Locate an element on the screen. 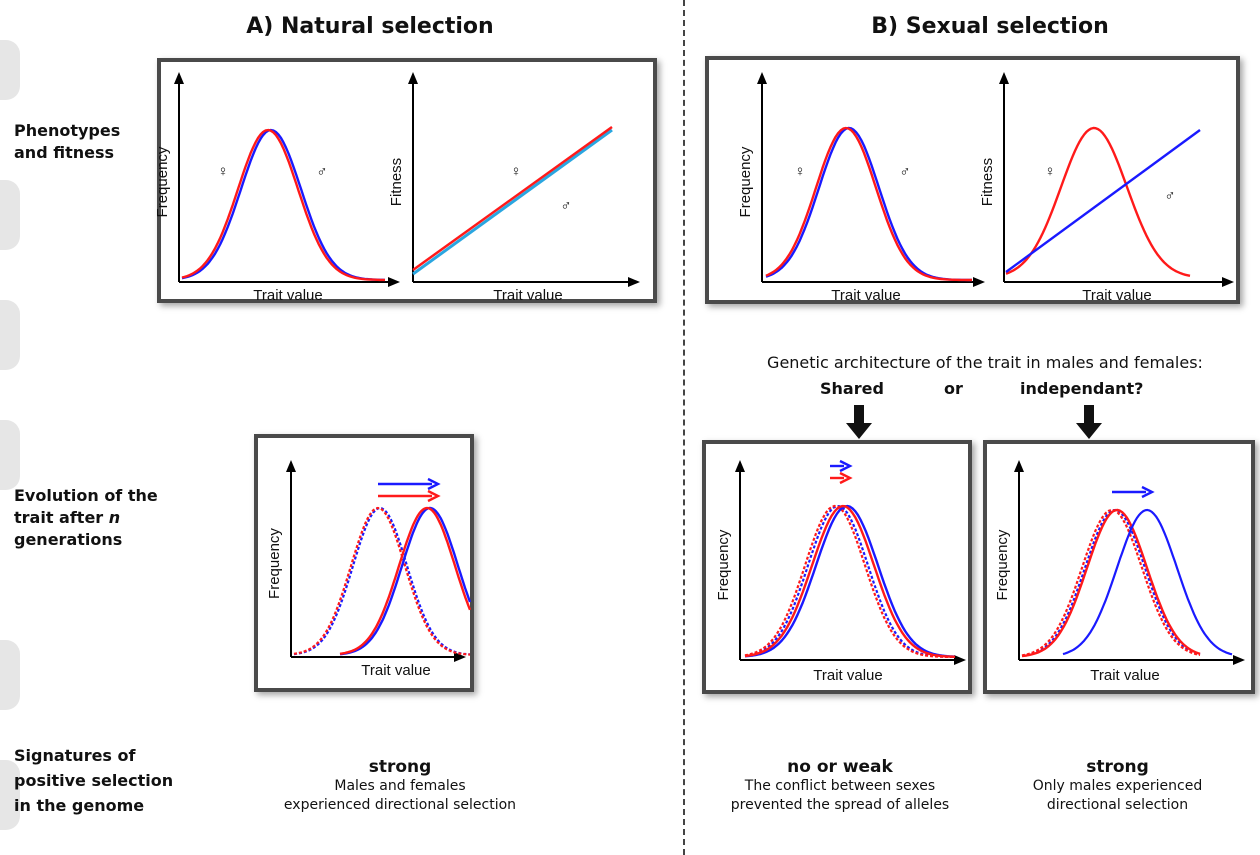 The width and height of the screenshot is (1260, 855). sex-freq-x-axis-arrow is located at coordinates (979, 282).